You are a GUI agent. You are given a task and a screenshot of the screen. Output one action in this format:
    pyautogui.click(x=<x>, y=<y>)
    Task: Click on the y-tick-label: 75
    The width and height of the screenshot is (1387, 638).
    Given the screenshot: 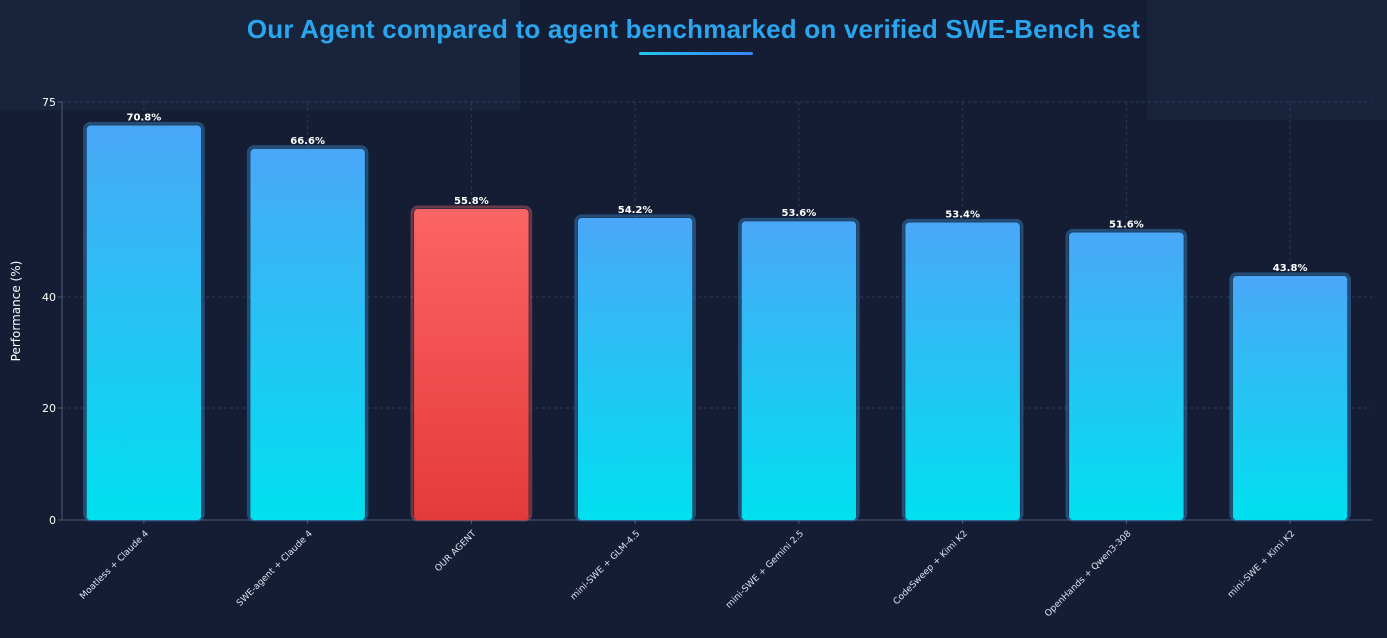 What is the action you would take?
    pyautogui.click(x=49, y=102)
    